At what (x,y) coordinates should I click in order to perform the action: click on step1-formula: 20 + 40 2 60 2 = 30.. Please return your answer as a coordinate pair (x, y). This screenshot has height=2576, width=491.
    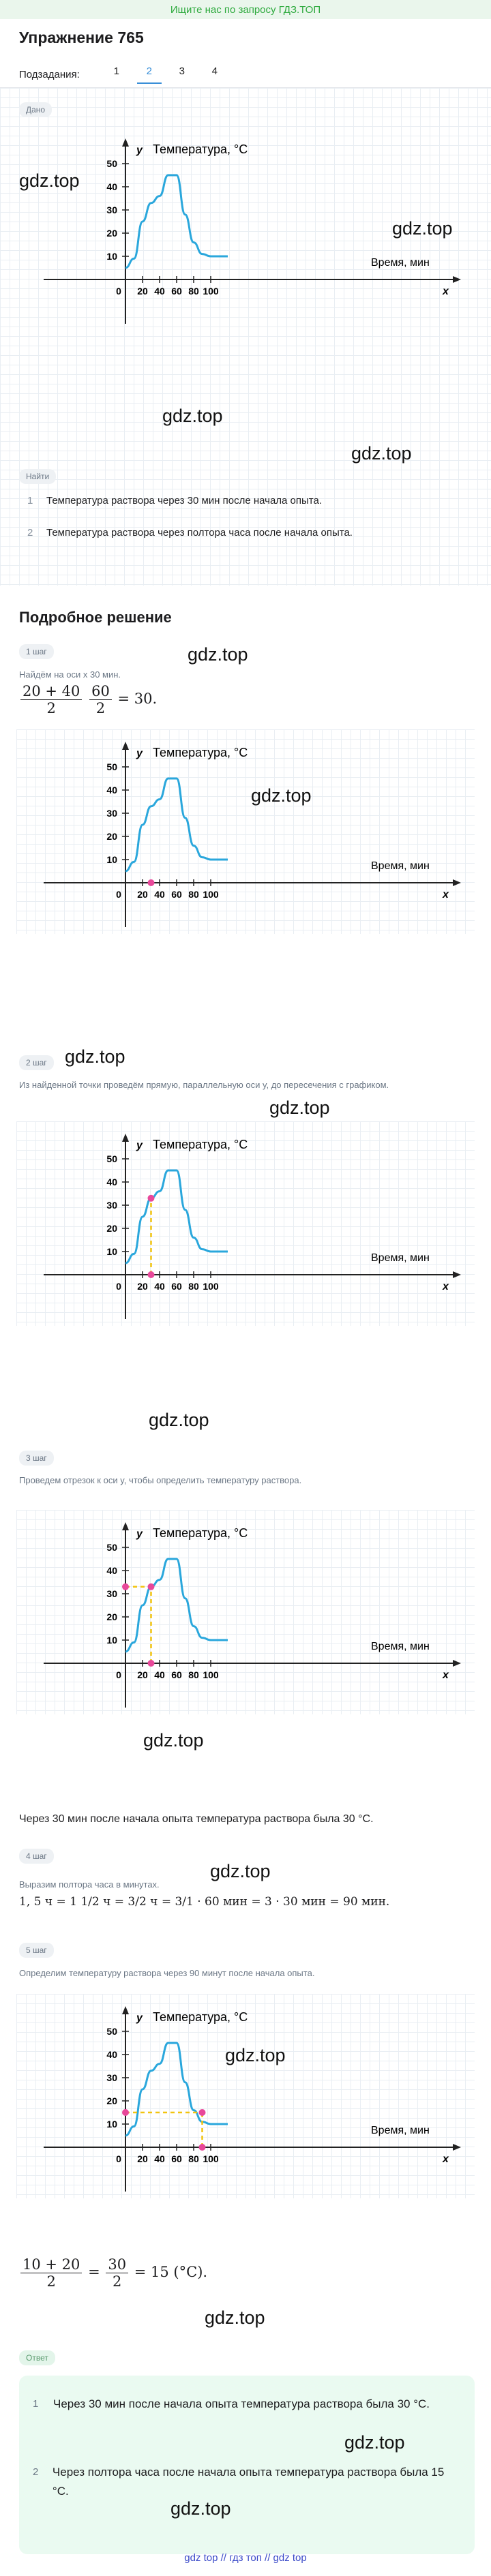
    Looking at the image, I should click on (88, 699).